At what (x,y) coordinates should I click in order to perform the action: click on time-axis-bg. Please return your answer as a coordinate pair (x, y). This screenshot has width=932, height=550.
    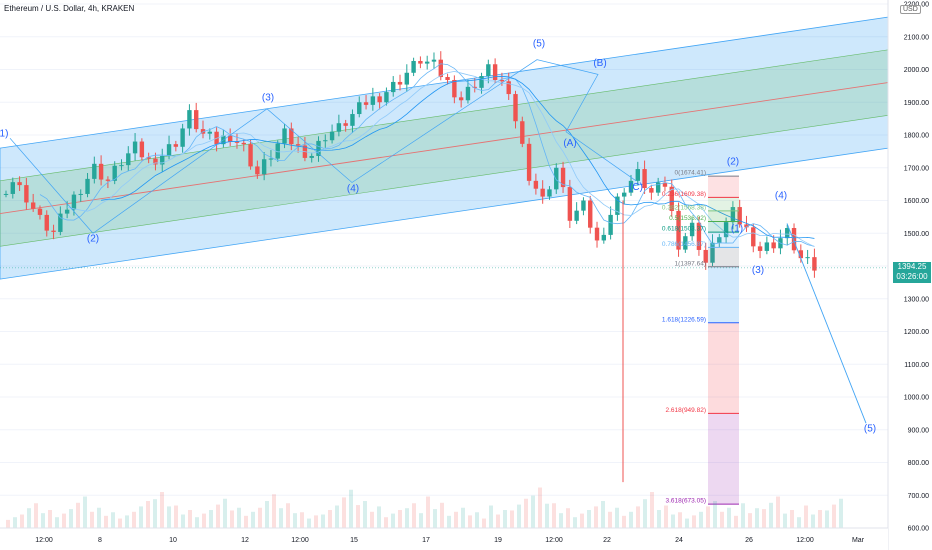
    Looking at the image, I should click on (444, 539).